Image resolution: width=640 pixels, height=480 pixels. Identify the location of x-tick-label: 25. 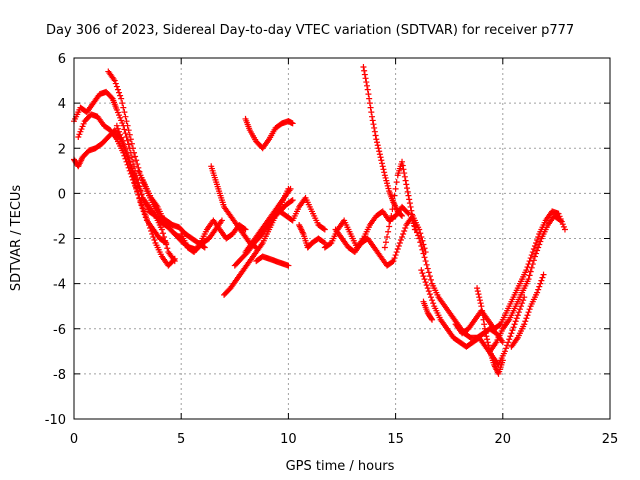
(610, 439).